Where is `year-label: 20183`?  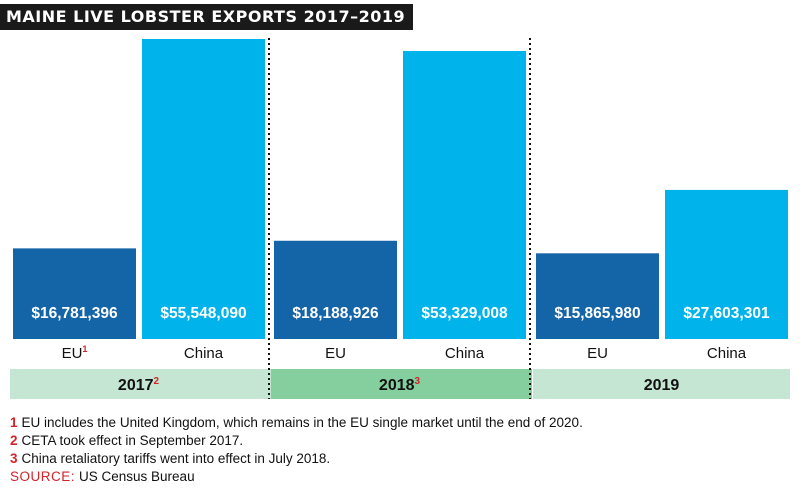 year-label: 20183 is located at coordinates (400, 385).